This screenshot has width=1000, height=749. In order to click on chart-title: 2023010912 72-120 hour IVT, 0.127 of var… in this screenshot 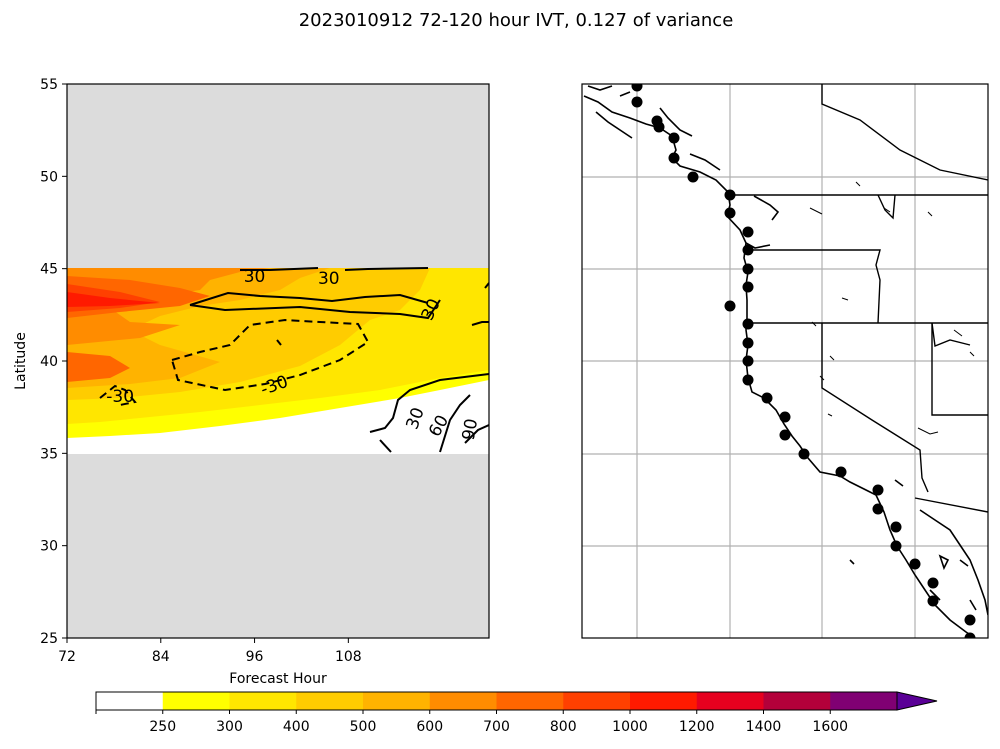, I will do `click(516, 20)`.